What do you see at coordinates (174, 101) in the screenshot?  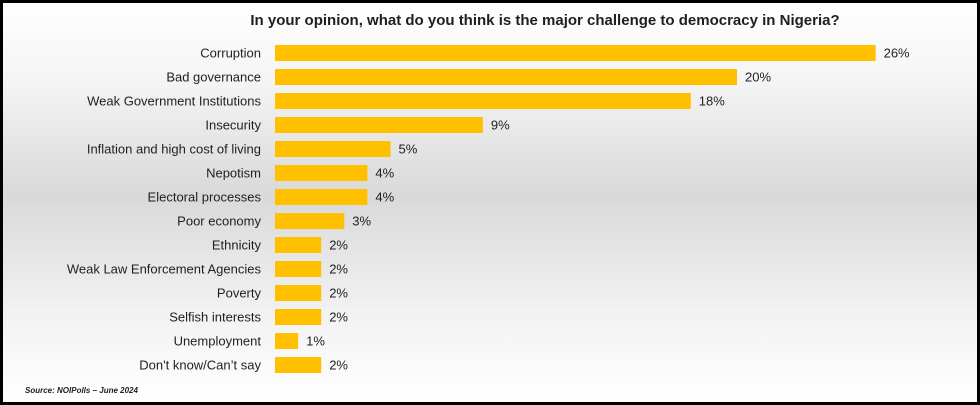 I see `category-label: Weak Government Institutions` at bounding box center [174, 101].